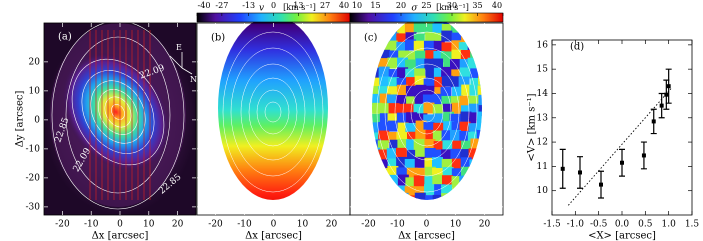  Describe the element at coordinates (485, 225) in the screenshot. I see `x-tick-label: 20` at that location.